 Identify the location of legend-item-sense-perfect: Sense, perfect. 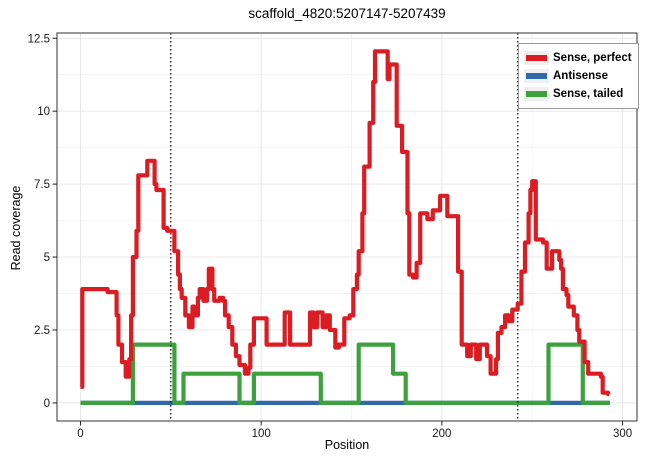
(579, 58).